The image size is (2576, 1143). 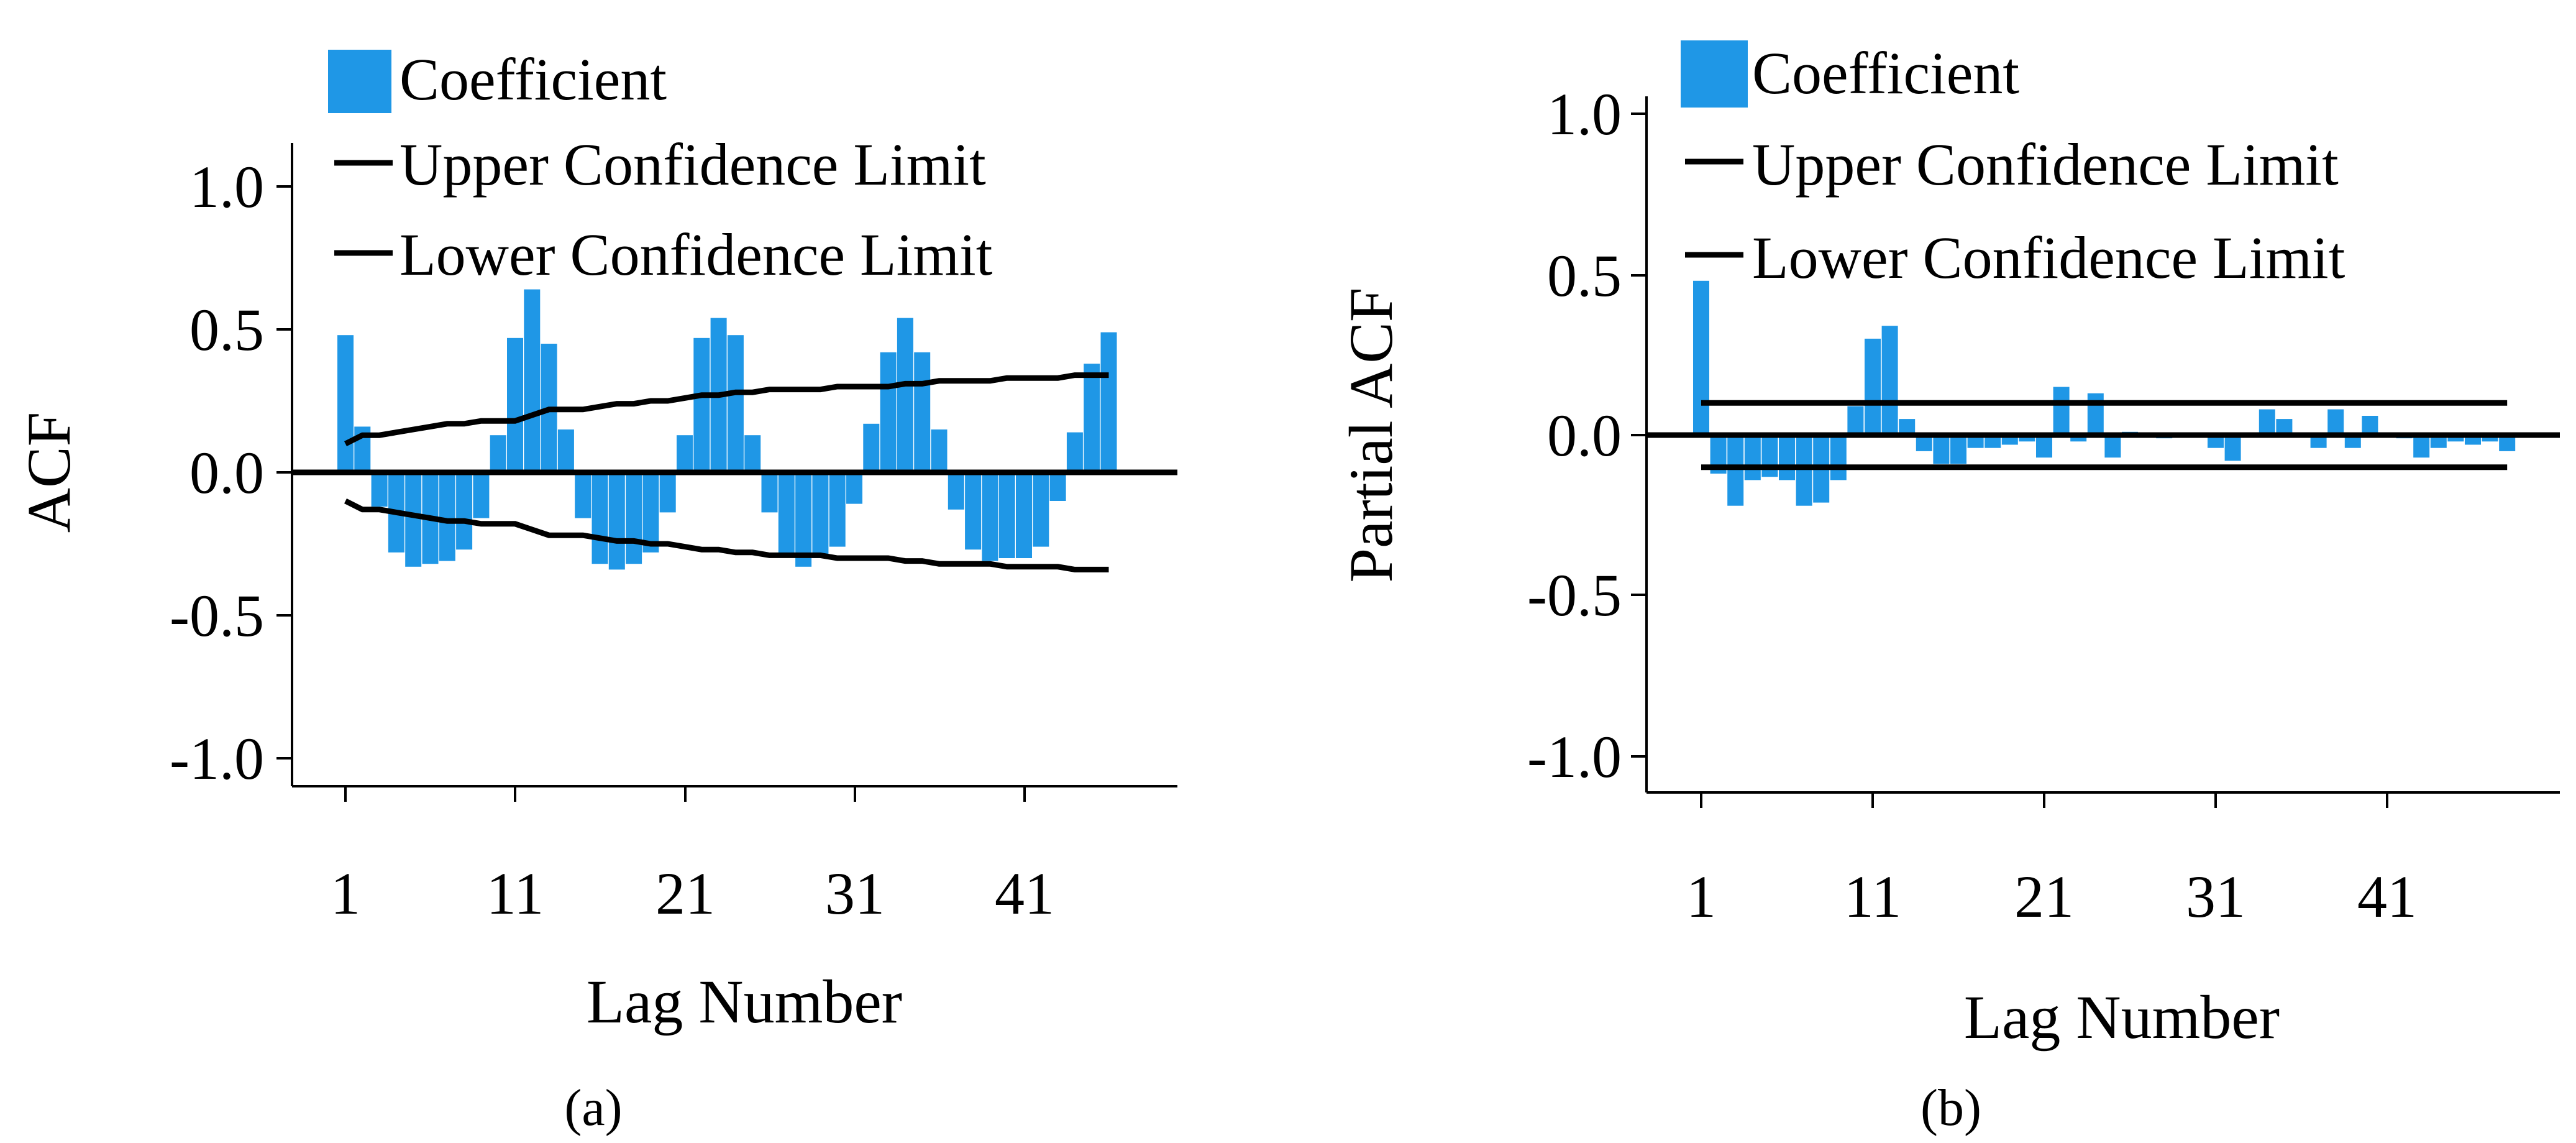 What do you see at coordinates (1370, 435) in the screenshot?
I see `y-axis-title-pacf: Partial ACF` at bounding box center [1370, 435].